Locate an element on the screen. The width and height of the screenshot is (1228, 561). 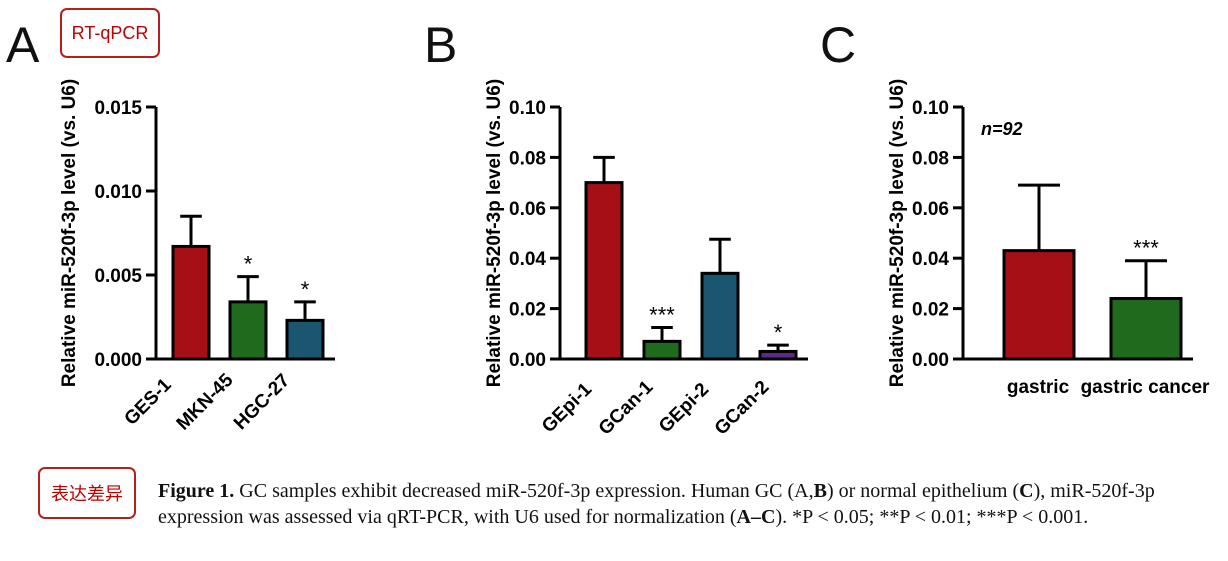
expression-callout-label: 表达差异 is located at coordinates (87, 494).